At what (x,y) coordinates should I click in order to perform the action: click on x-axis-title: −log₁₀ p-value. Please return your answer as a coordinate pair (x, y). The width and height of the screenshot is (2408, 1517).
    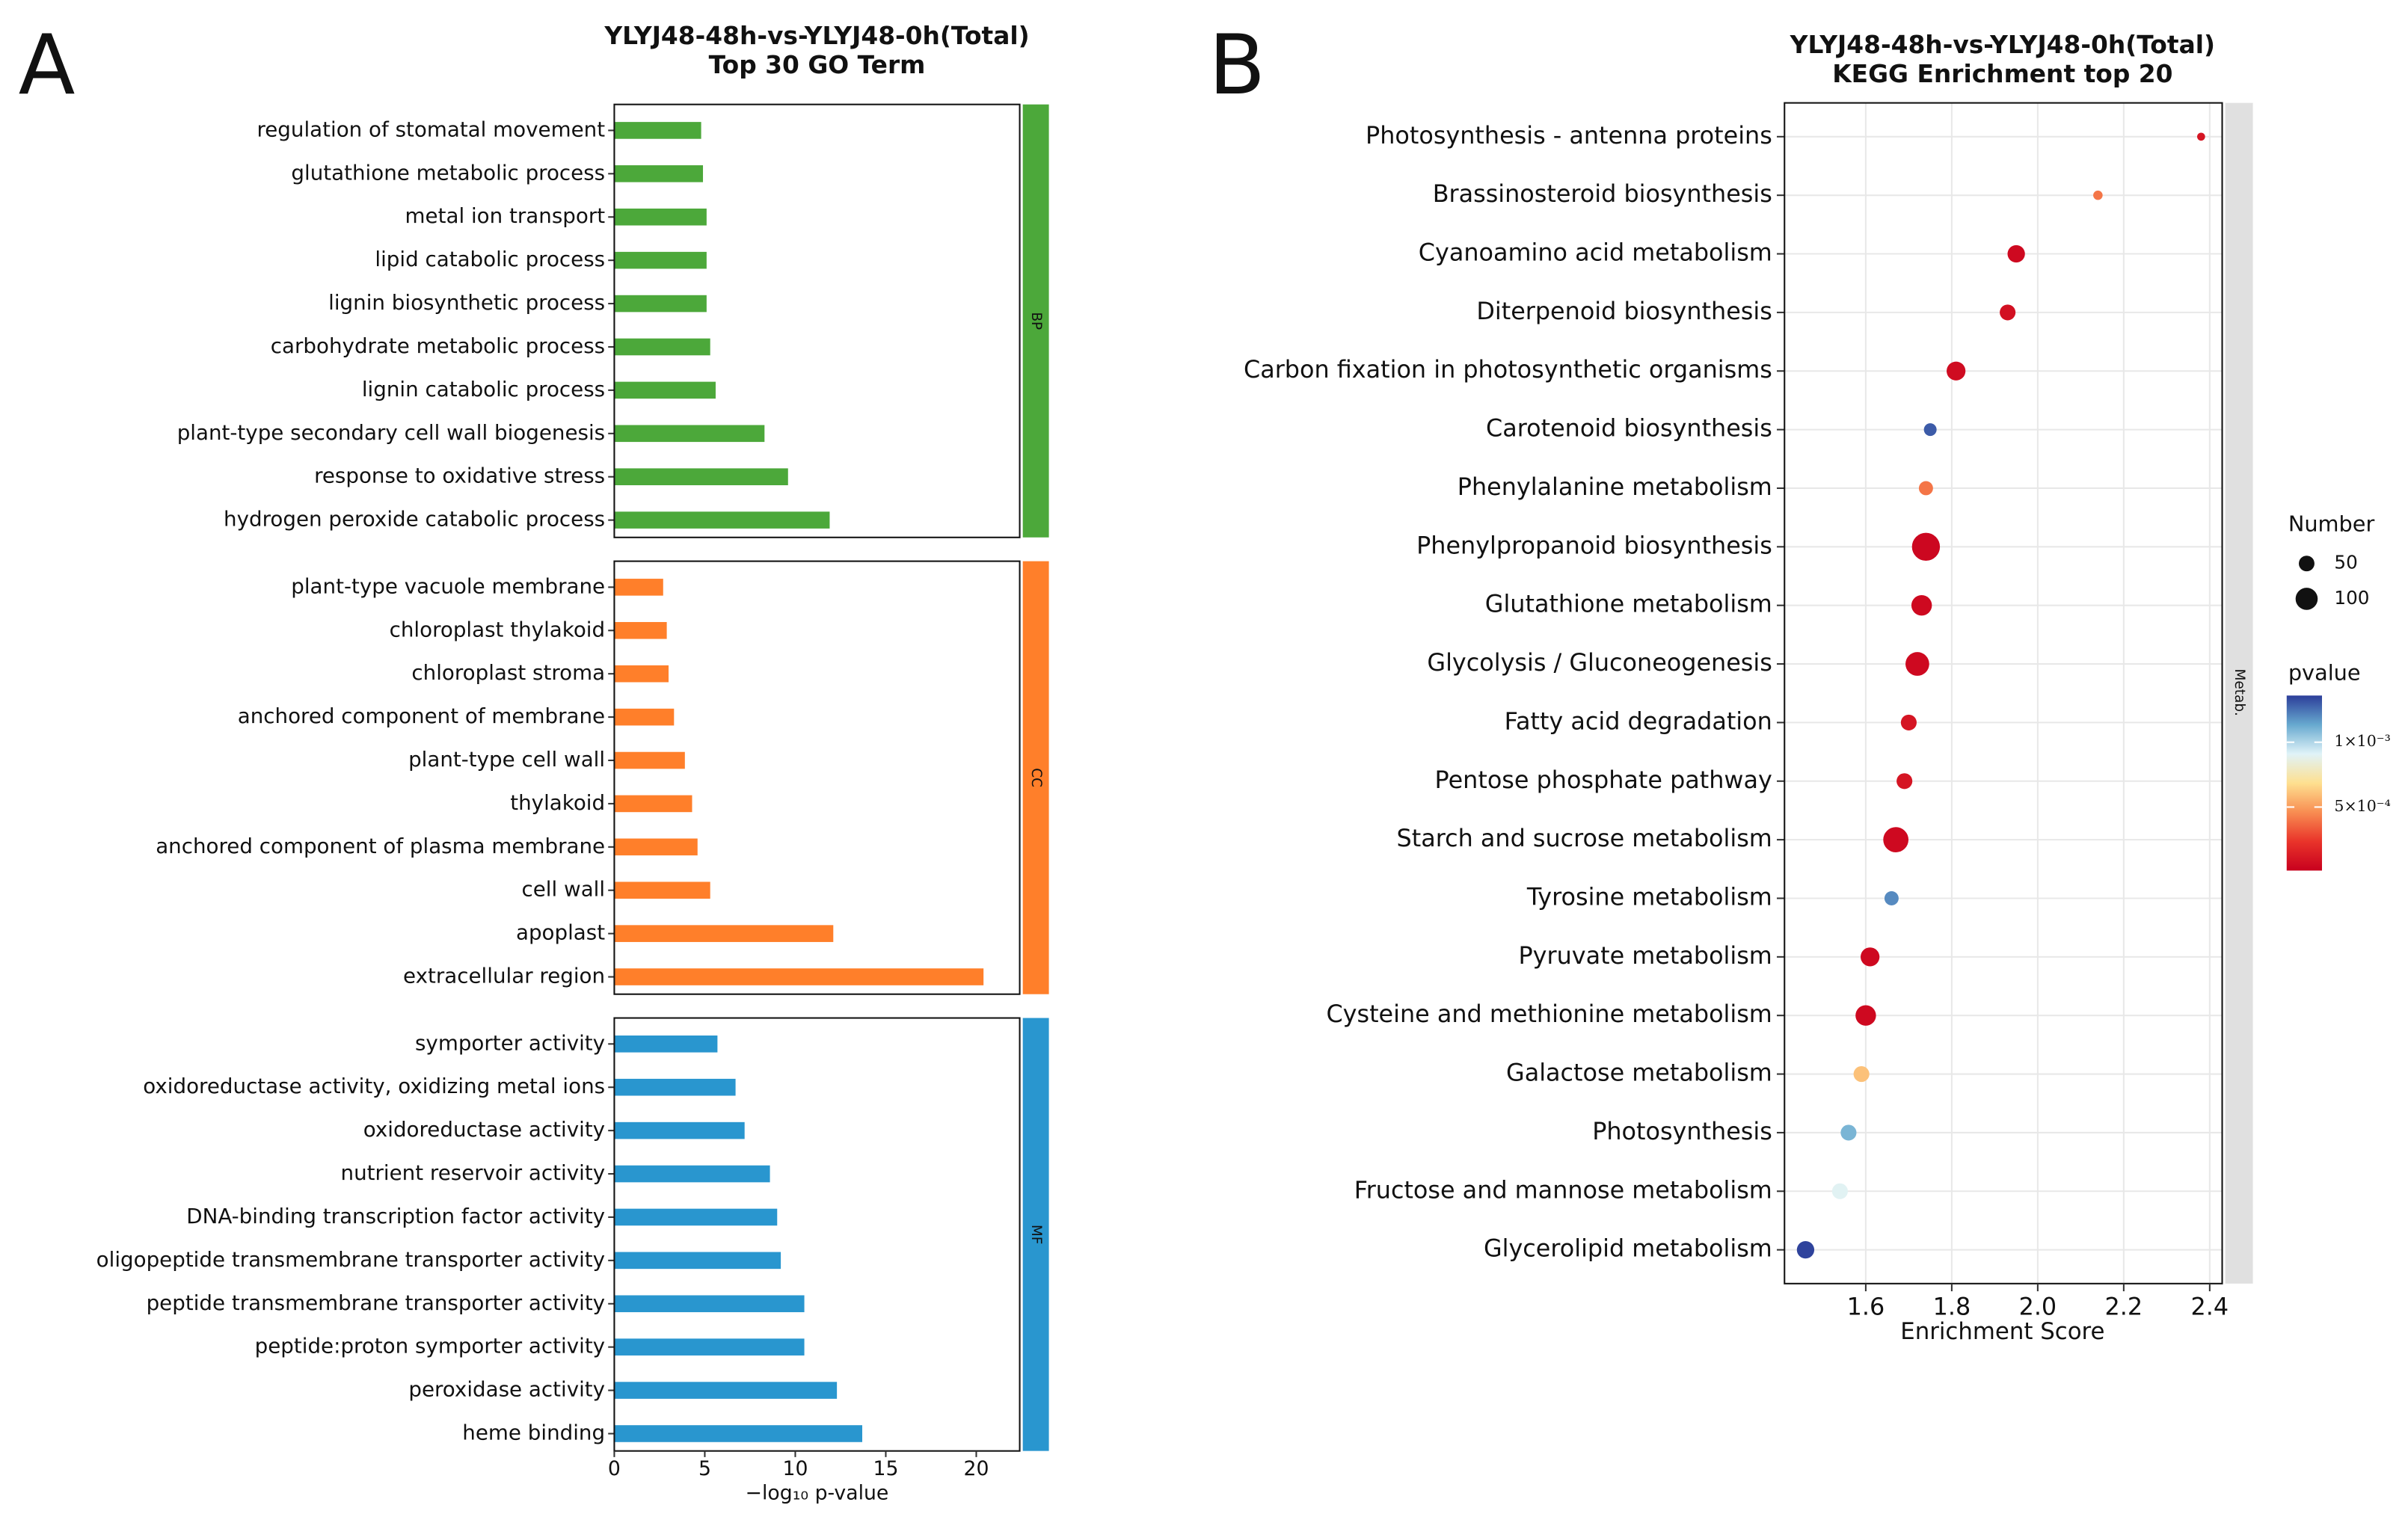
    Looking at the image, I should click on (817, 1494).